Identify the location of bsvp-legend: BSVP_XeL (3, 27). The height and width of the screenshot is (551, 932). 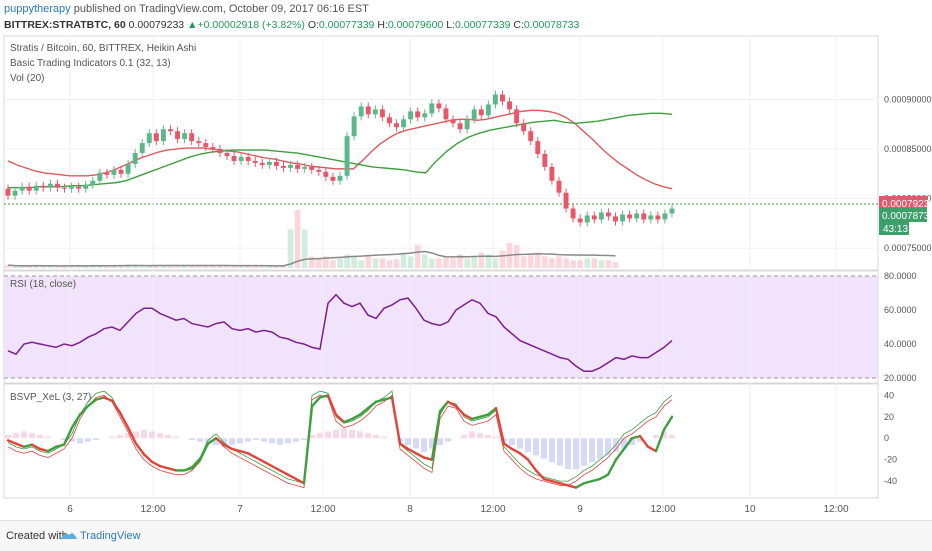
(51, 397).